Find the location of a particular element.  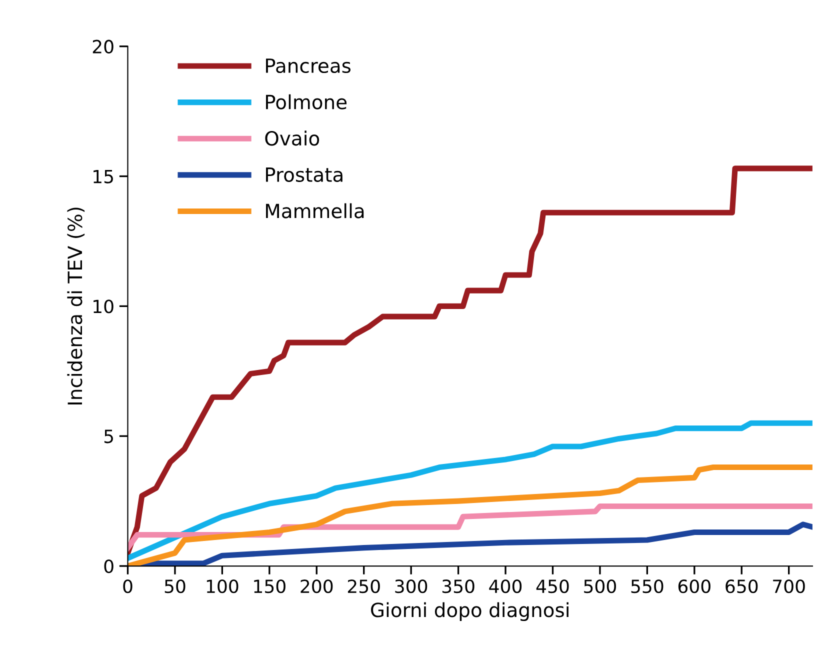

x-tick-label: 150 is located at coordinates (270, 587).